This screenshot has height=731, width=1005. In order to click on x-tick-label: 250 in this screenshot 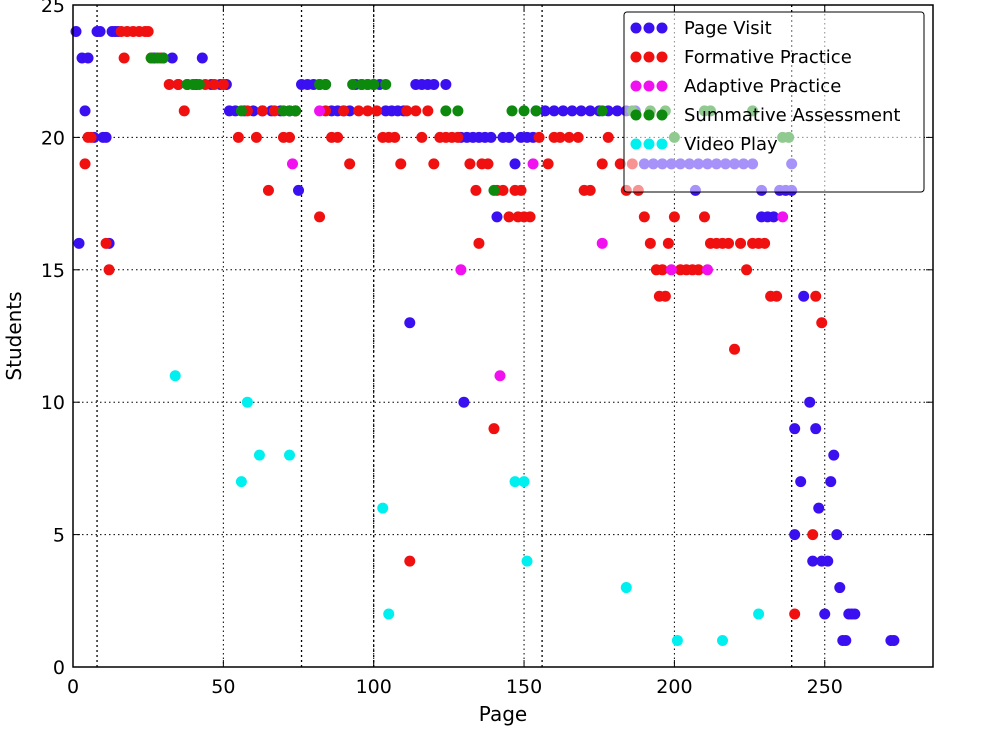, I will do `click(825, 687)`.